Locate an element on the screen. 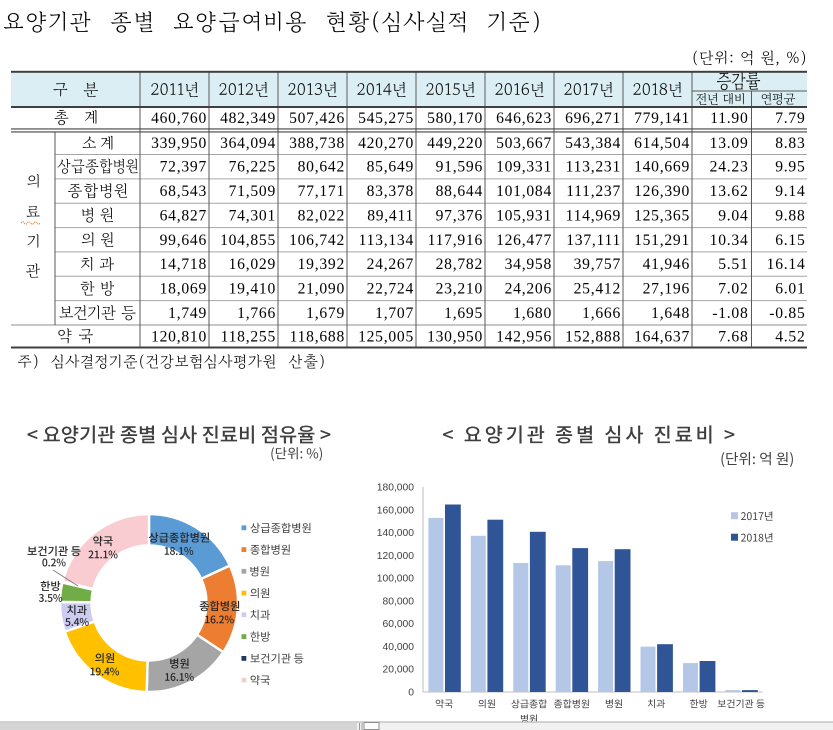  svg-text: 20,000 is located at coordinates (399, 670).